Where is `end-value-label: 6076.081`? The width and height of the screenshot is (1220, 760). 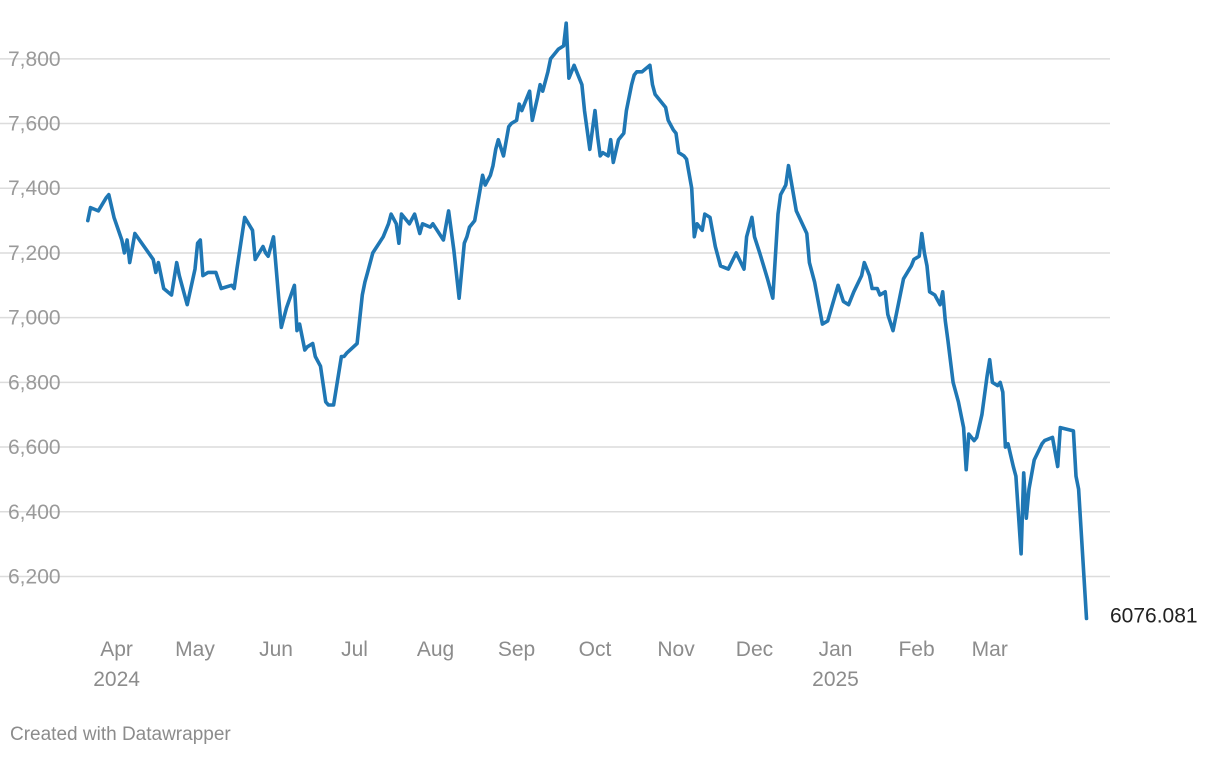
end-value-label: 6076.081 is located at coordinates (1154, 616).